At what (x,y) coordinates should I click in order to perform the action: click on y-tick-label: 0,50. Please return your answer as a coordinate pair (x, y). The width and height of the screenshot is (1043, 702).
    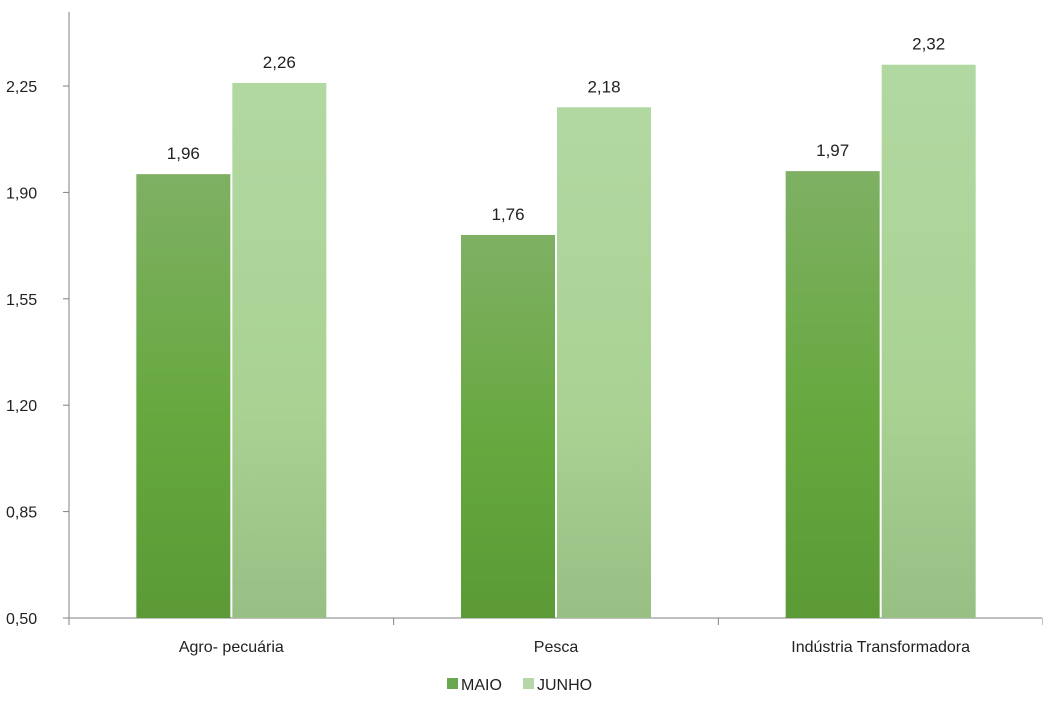
    Looking at the image, I should click on (21, 619).